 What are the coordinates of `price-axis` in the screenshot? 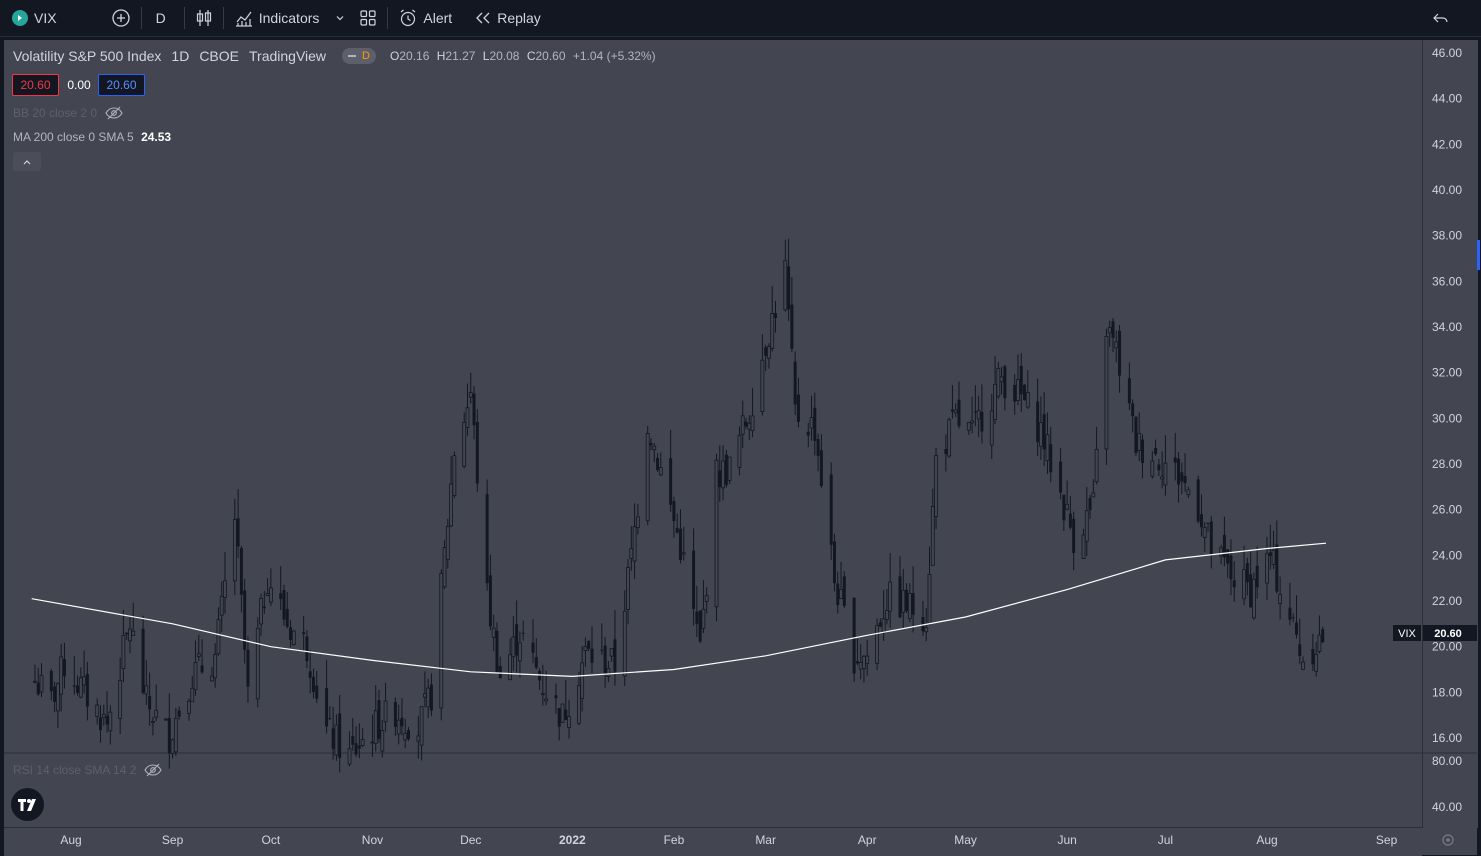 It's located at (1450, 434).